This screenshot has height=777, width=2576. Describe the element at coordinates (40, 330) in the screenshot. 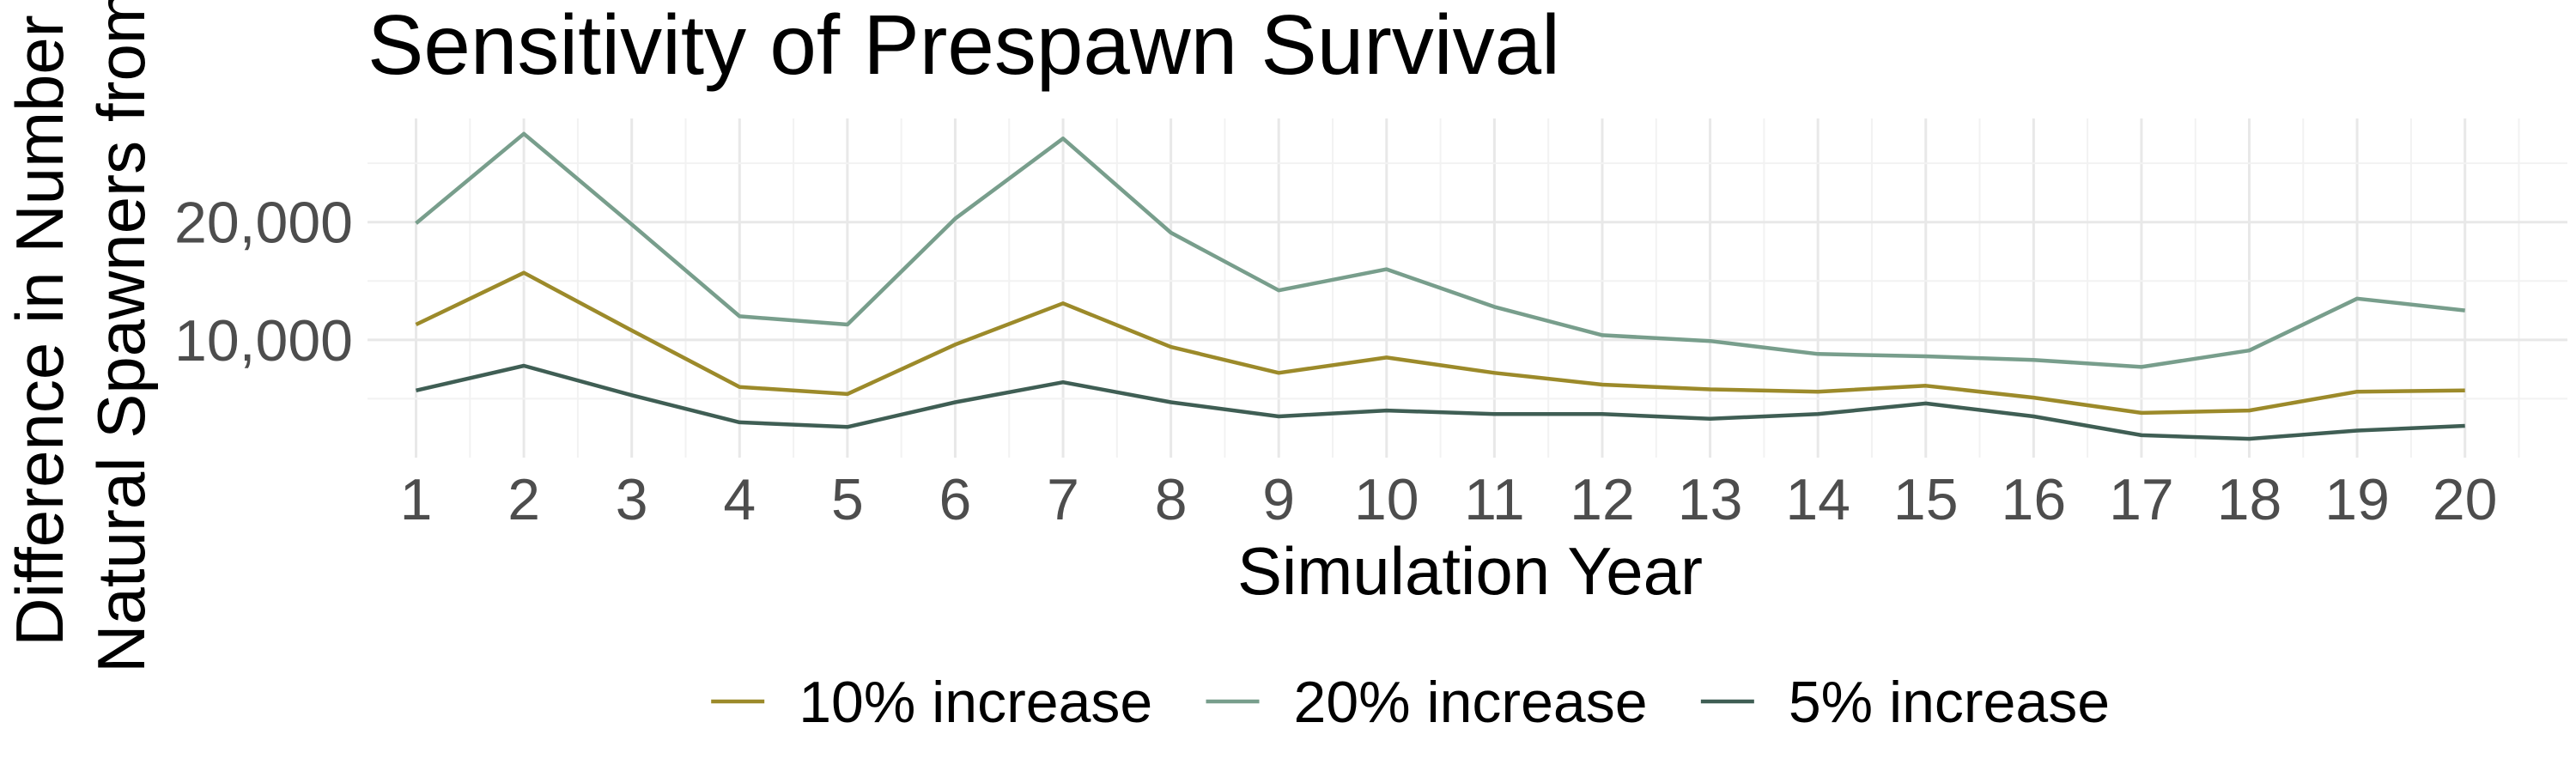

I see `y-axis-label-line-1: Difference in Number` at that location.